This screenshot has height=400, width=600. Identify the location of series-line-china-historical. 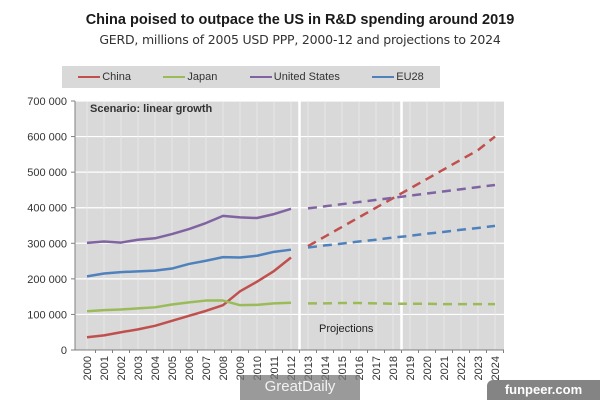
(189, 297).